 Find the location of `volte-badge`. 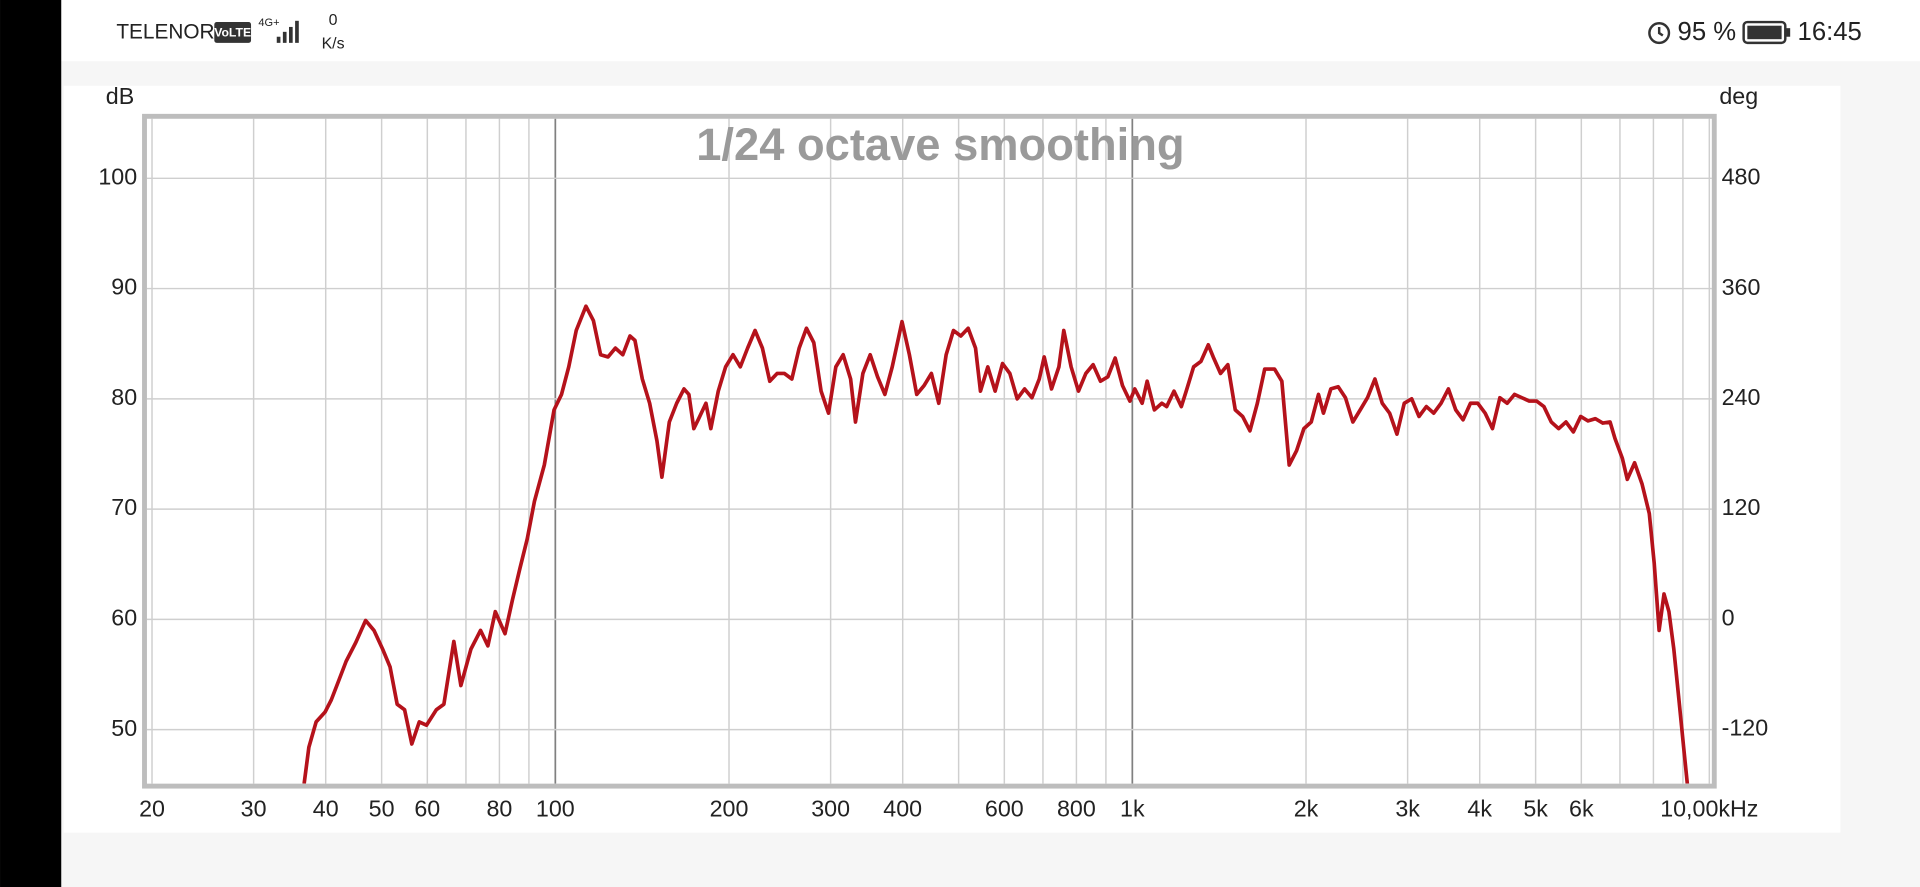

volte-badge is located at coordinates (233, 32).